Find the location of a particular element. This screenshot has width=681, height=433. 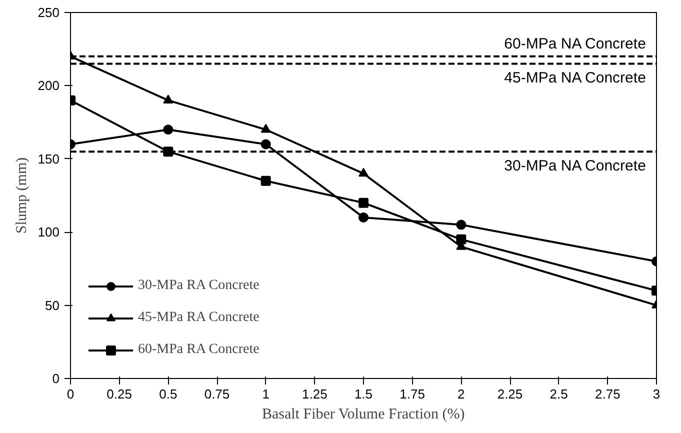

x-tick-label: 0 is located at coordinates (70, 394).